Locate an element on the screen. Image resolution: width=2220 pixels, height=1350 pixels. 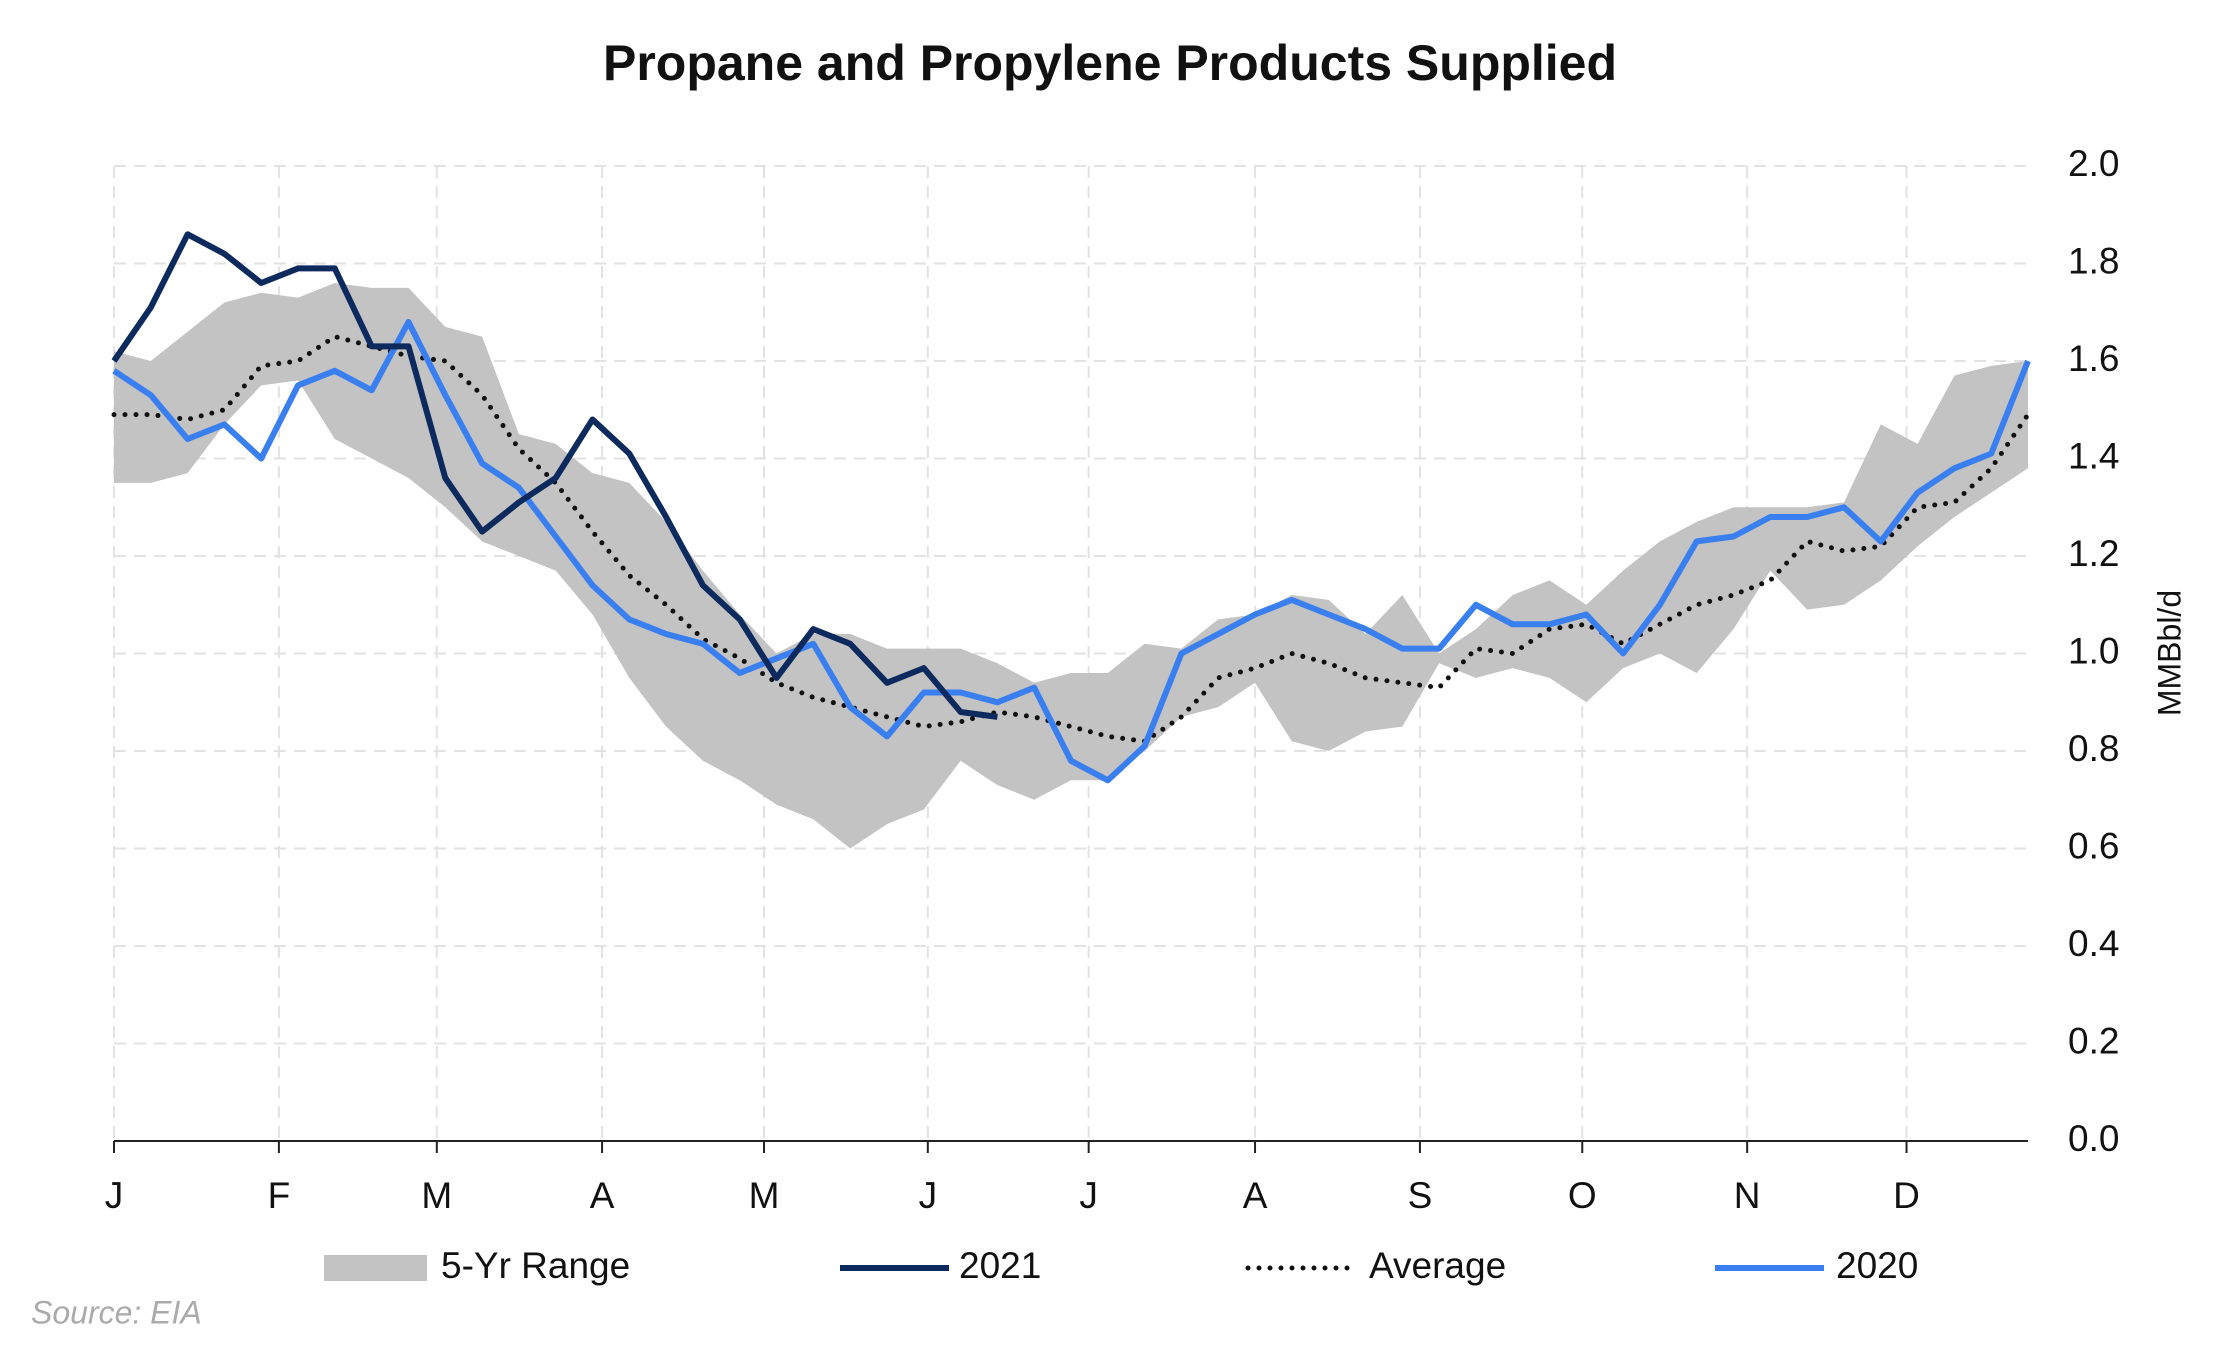
chart-title: Propane and Propylene Products Supplied is located at coordinates (1110, 63).